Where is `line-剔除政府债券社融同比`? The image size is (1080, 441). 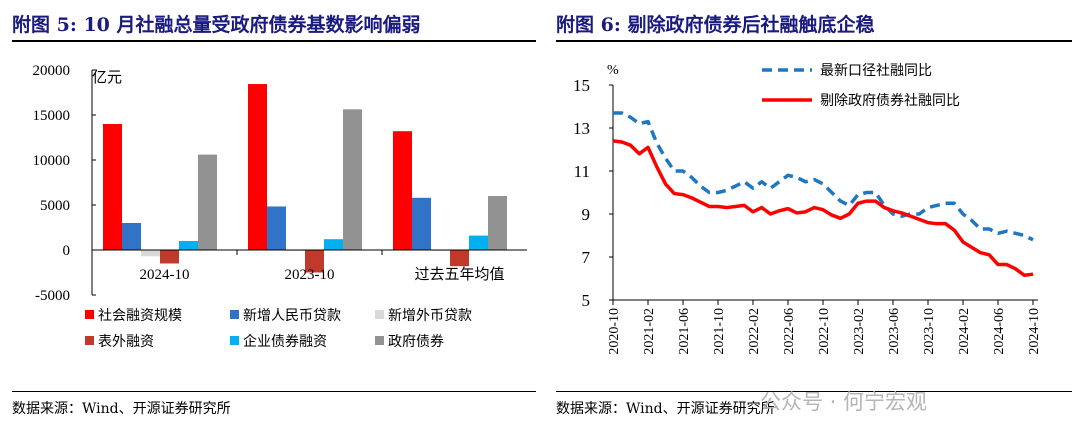 line-剔除政府债券社融同比 is located at coordinates (823, 208).